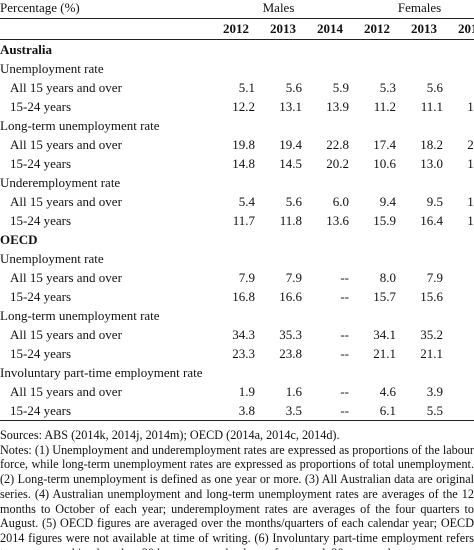 The height and width of the screenshot is (550, 474). What do you see at coordinates (384, 144) in the screenshot?
I see `value-cell: 17.4` at bounding box center [384, 144].